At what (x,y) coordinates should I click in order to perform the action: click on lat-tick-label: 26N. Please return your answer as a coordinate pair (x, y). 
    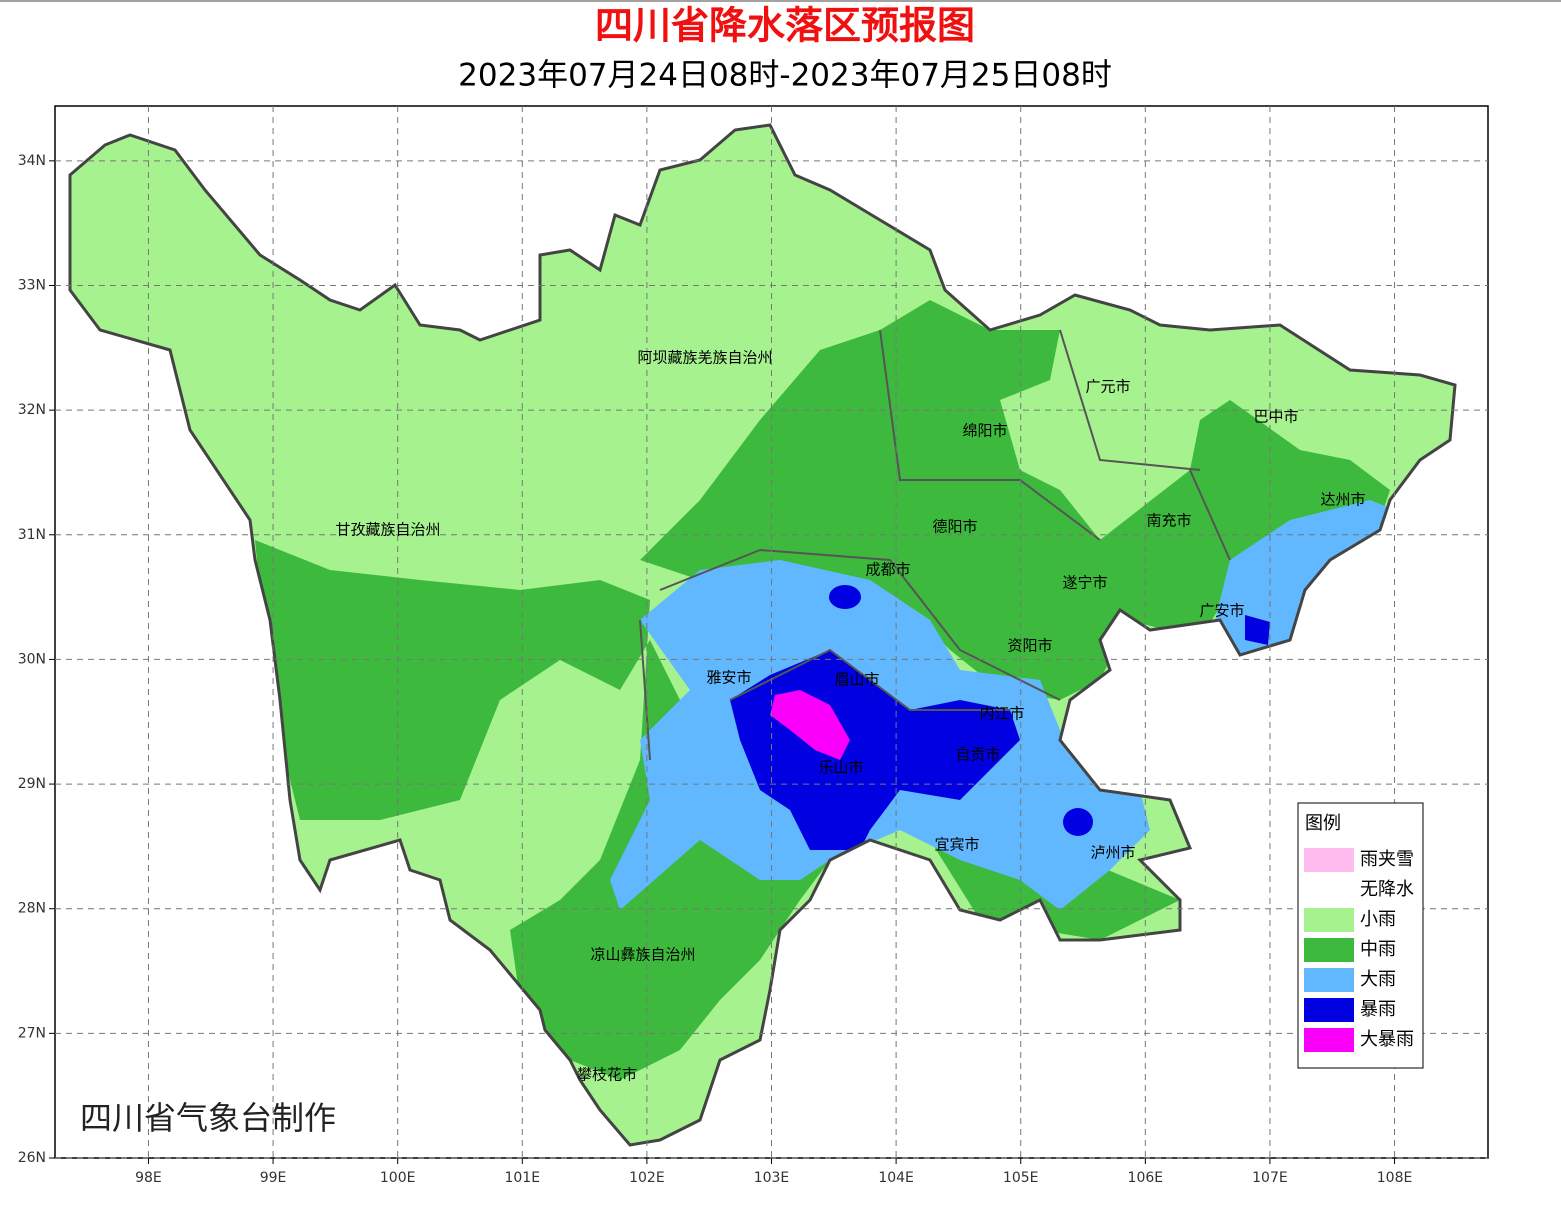
    Looking at the image, I should click on (32, 1158).